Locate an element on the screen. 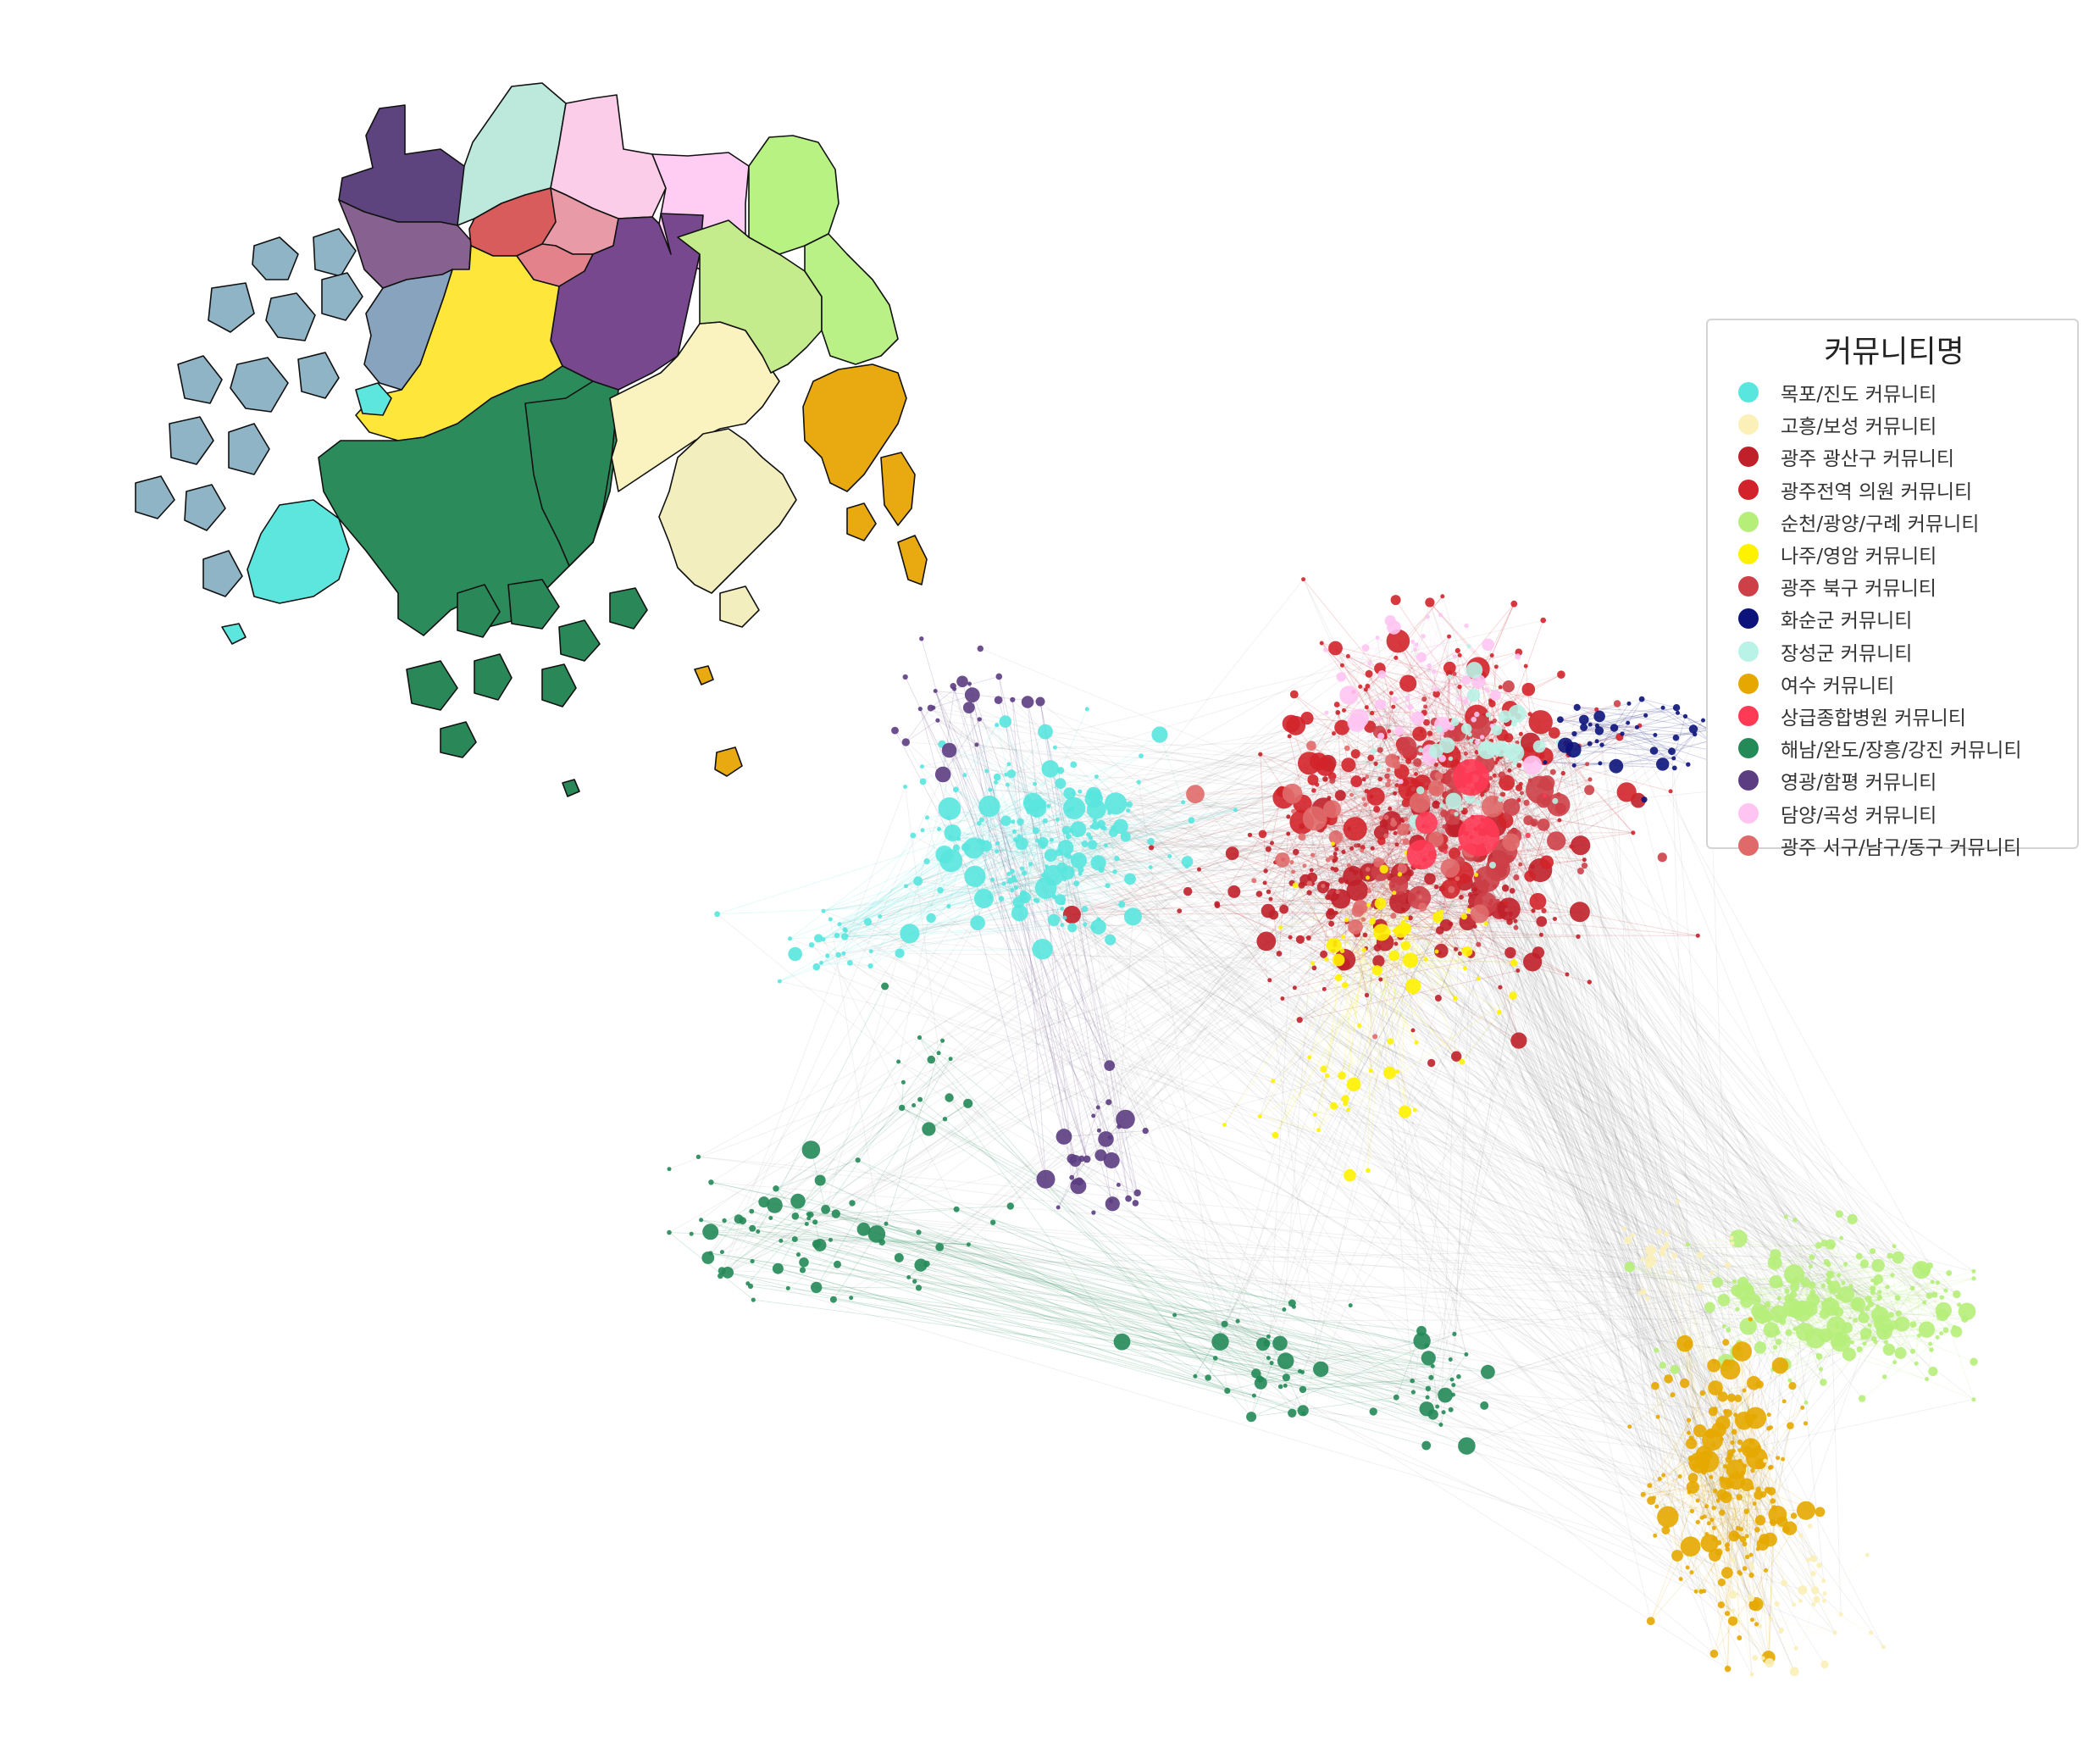 This screenshot has height=1759, width=2100. legend-item-seogu: 광주 서구/남구/동구 커뮤니티 is located at coordinates (1894, 846).